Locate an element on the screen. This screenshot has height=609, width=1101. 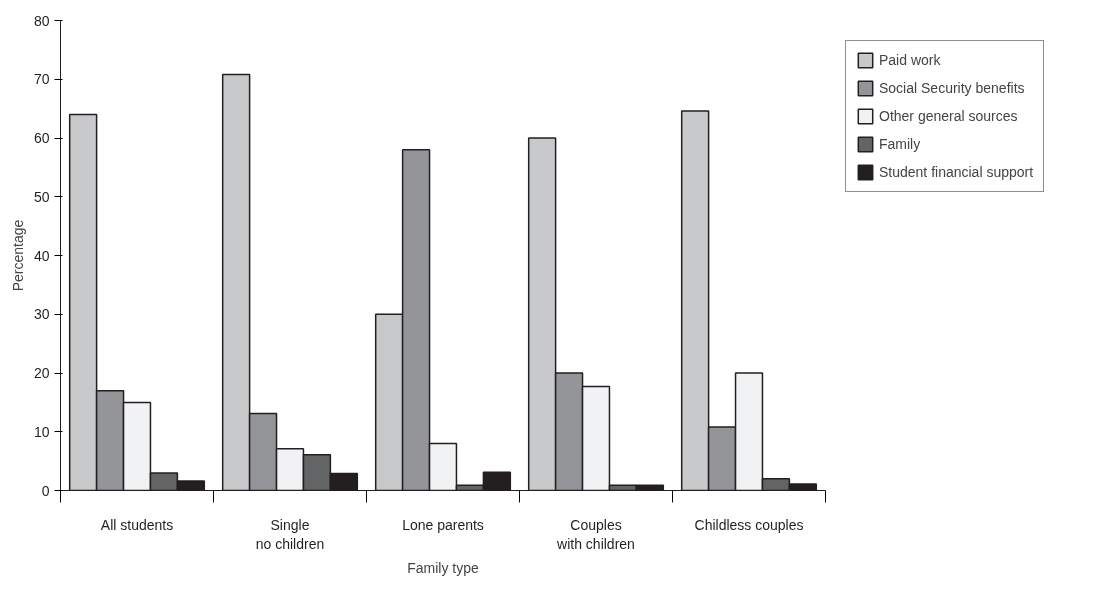
y-tick-label: 10 is located at coordinates (41, 431).